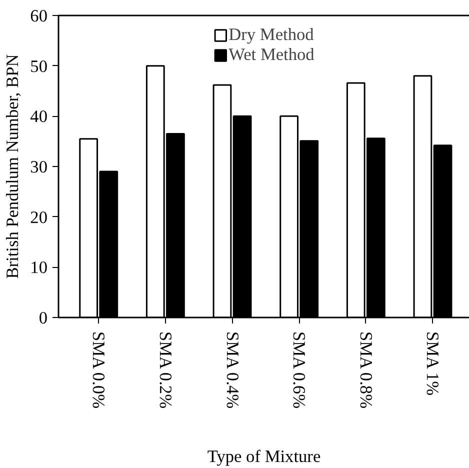 The width and height of the screenshot is (469, 468). I want to click on y-tick-label: 40, so click(39, 116).